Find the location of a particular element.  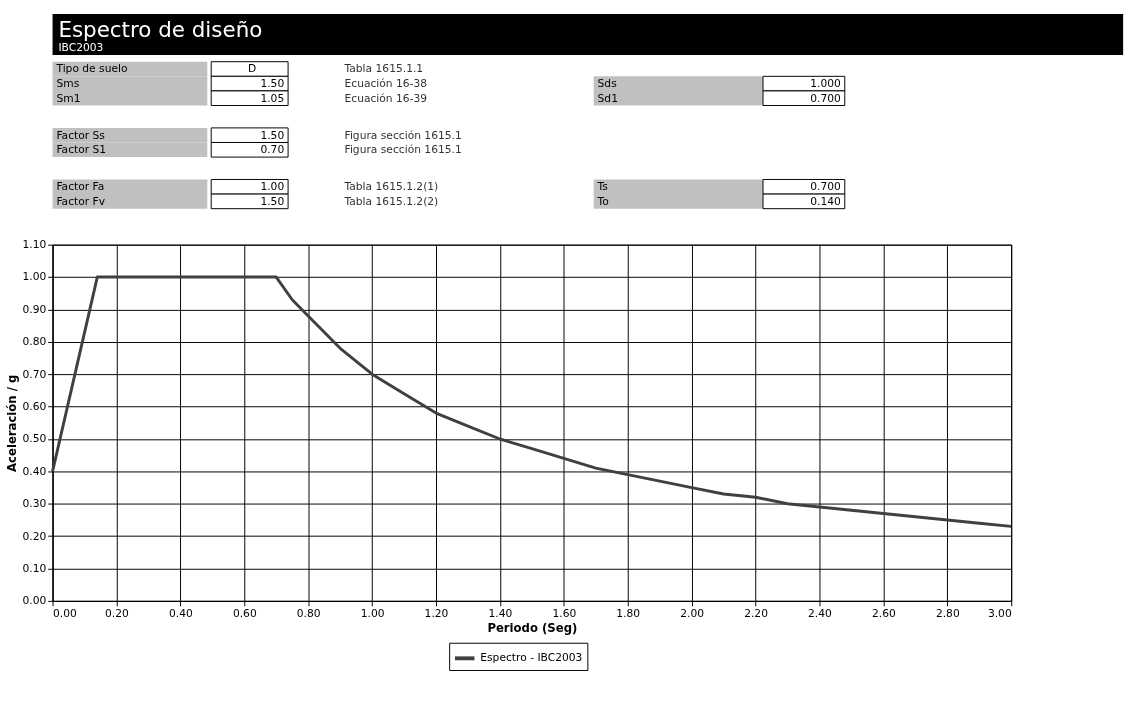

y-tick-label: 0.70 is located at coordinates (34, 374).